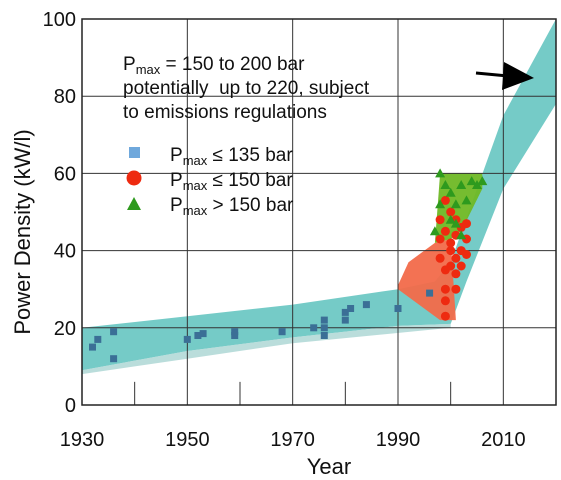 The image size is (561, 480). I want to click on y-tick-label-40: 40, so click(65, 252).